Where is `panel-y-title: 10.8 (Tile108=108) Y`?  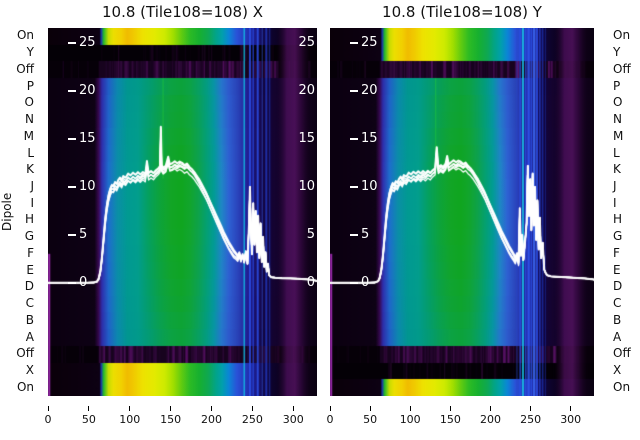
panel-y-title: 10.8 (Tile108=108) Y is located at coordinates (462, 12).